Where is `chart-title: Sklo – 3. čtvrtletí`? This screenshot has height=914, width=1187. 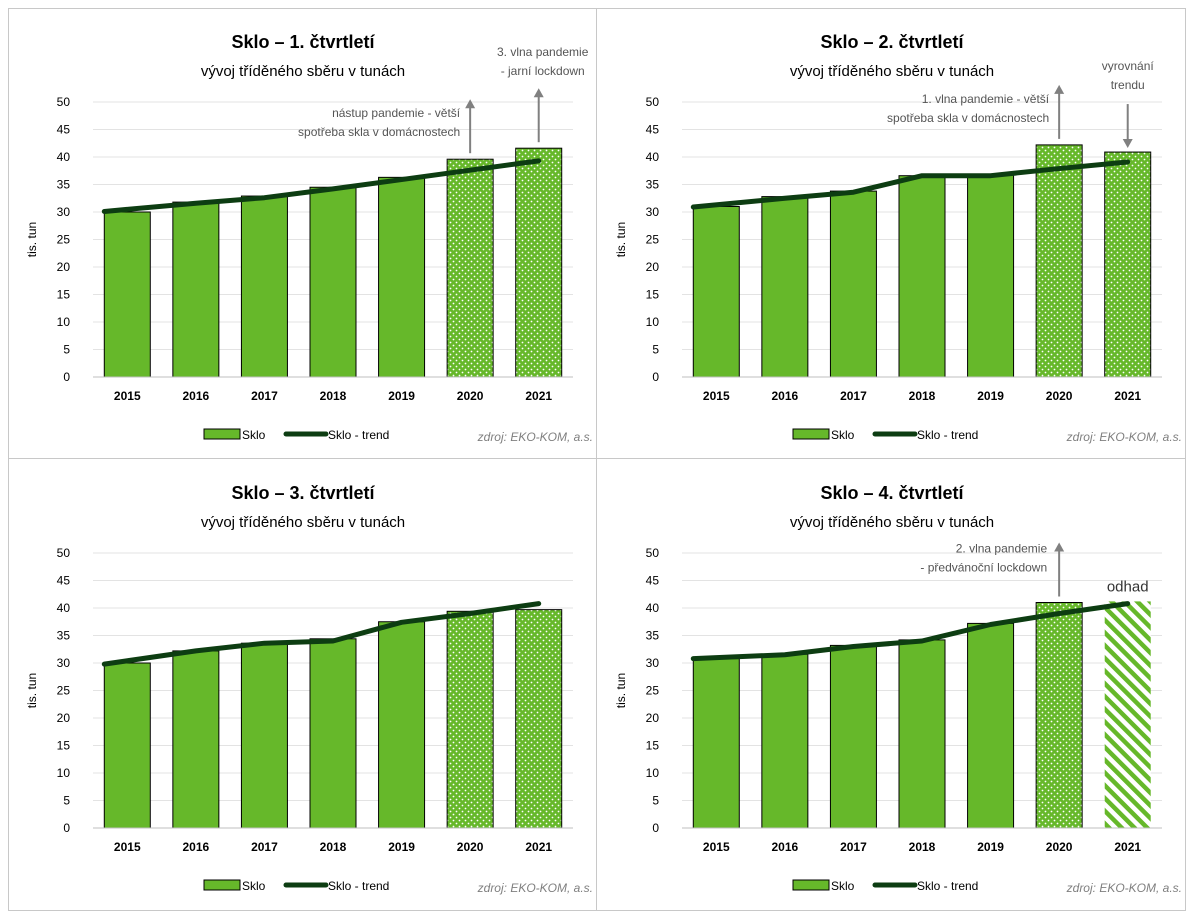 chart-title: Sklo – 3. čtvrtletí is located at coordinates (303, 493).